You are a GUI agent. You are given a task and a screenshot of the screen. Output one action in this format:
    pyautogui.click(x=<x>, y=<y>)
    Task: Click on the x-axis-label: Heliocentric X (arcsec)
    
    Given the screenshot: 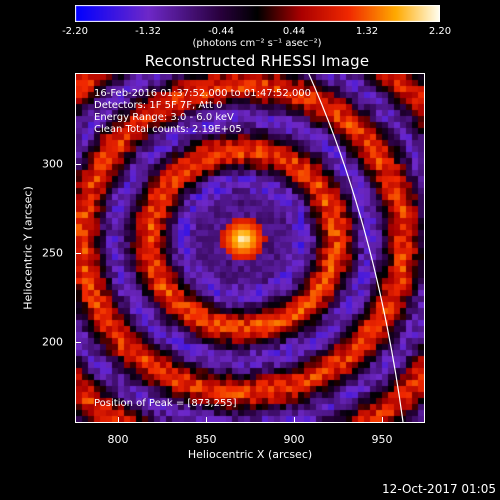 What is the action you would take?
    pyautogui.click(x=250, y=454)
    